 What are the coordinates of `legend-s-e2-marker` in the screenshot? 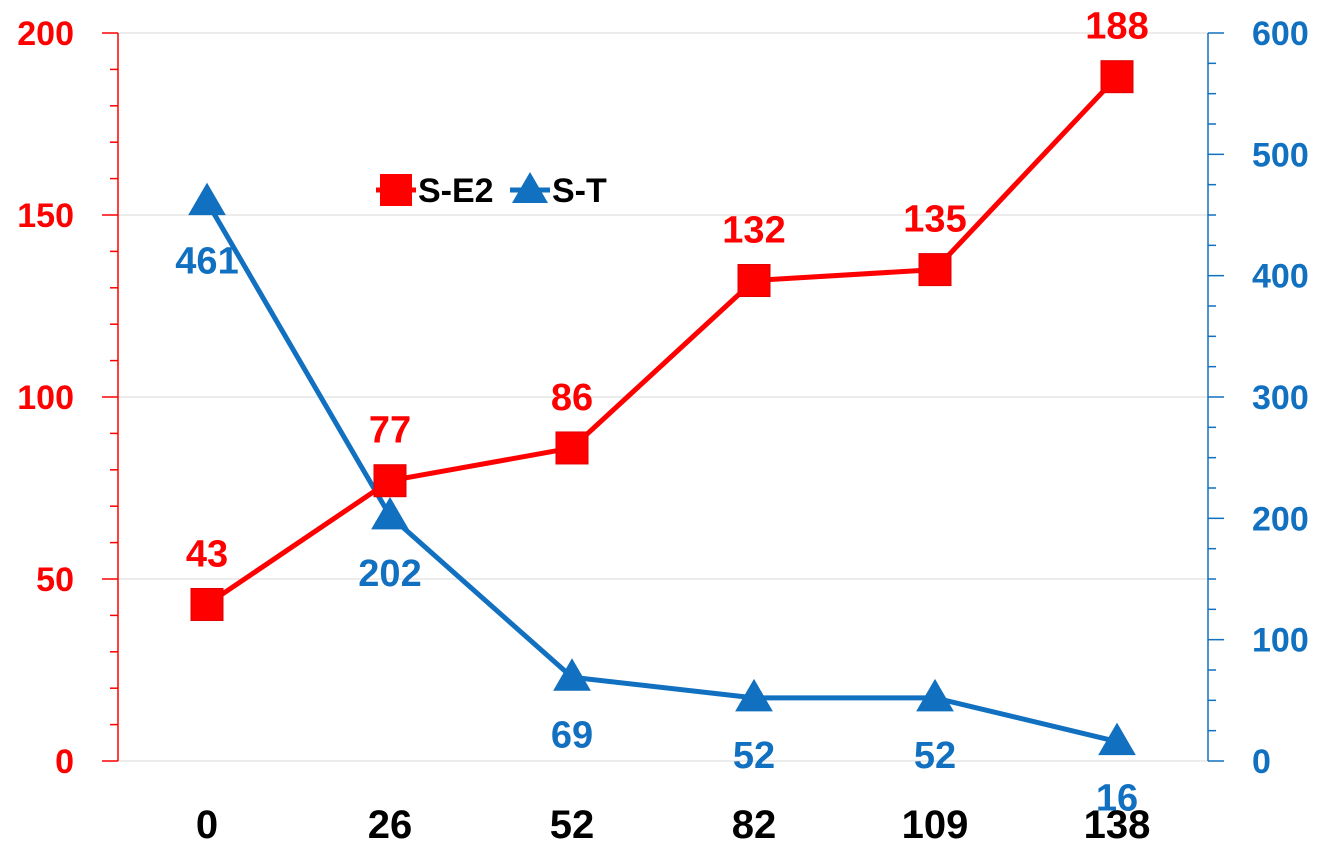 It's located at (396, 190).